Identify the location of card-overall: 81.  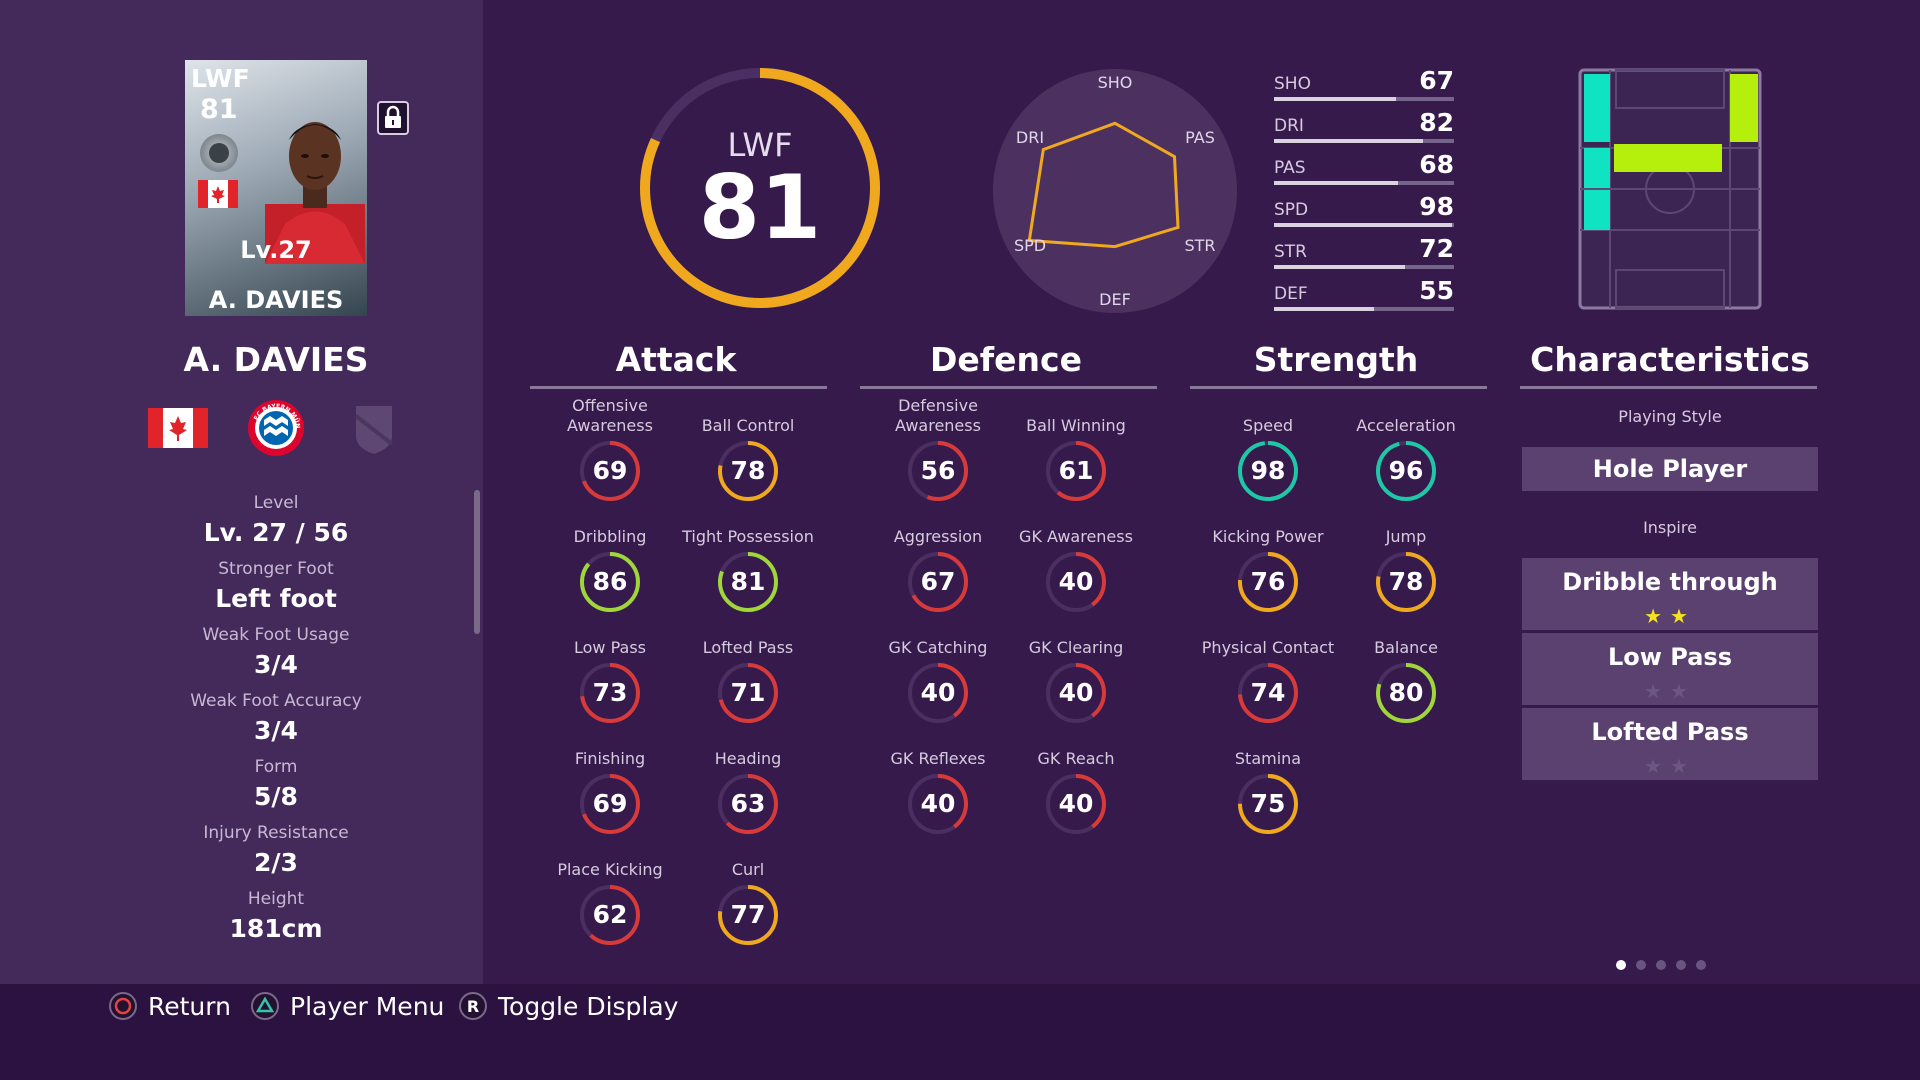
(219, 109).